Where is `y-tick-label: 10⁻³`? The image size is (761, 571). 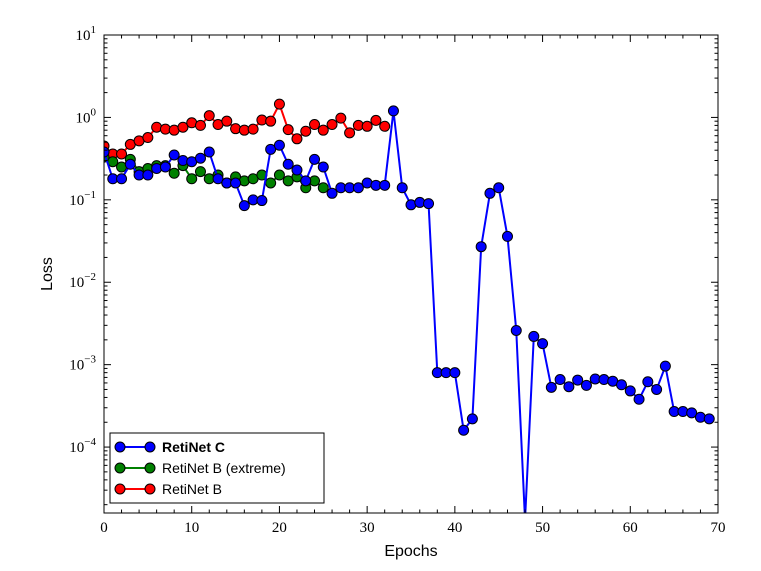
y-tick-label: 10⁻³ is located at coordinates (82, 364).